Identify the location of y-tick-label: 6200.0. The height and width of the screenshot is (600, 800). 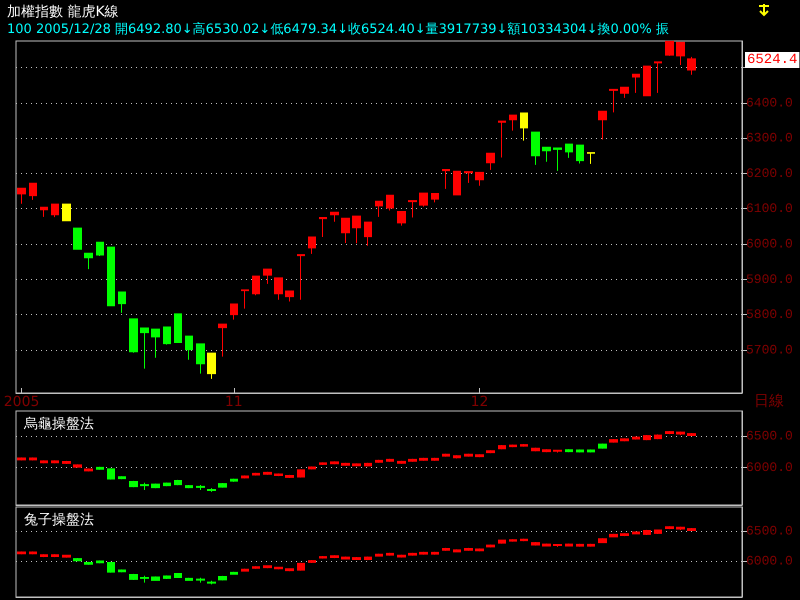
(769, 173).